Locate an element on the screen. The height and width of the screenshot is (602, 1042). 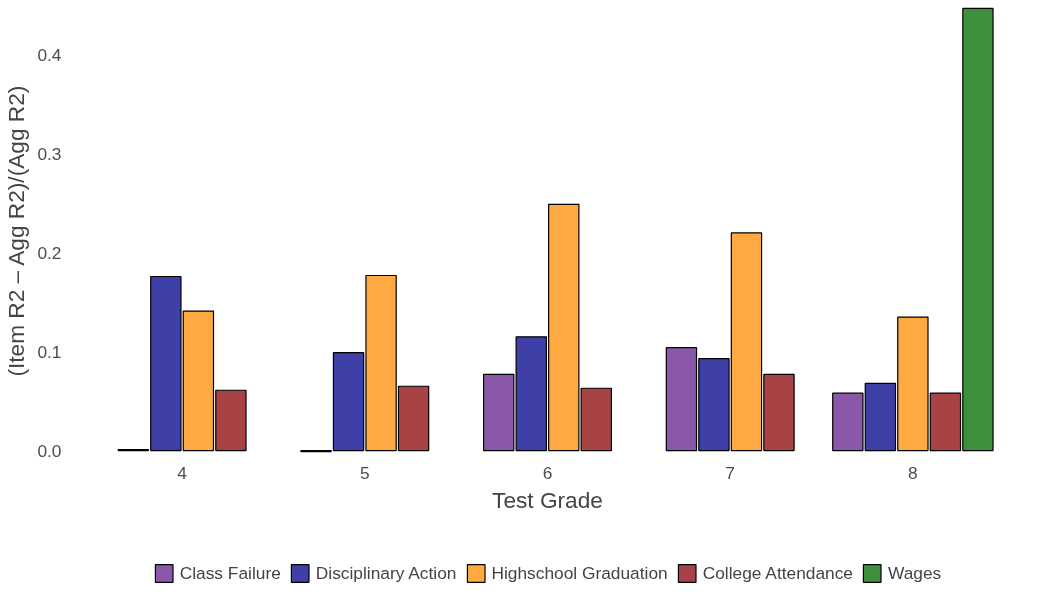
y-tick-label: 0.0 is located at coordinates (49, 450).